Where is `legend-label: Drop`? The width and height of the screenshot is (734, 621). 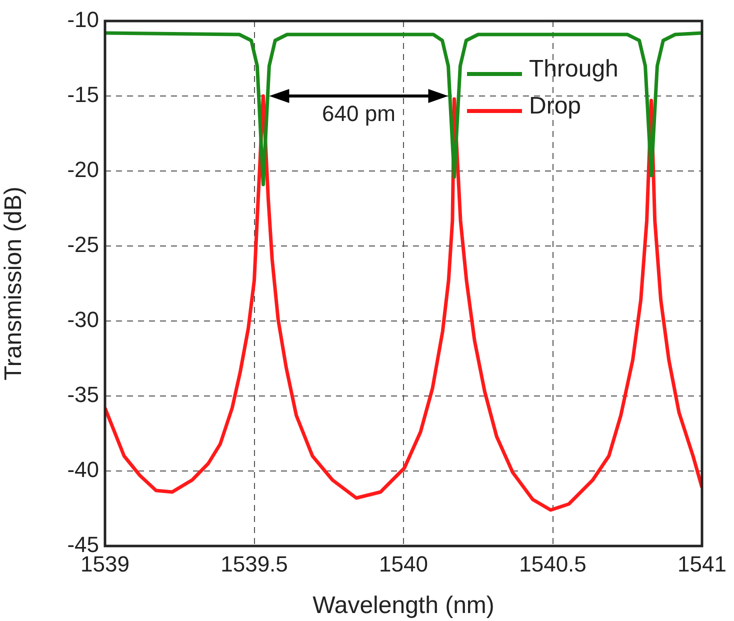 legend-label: Drop is located at coordinates (555, 106).